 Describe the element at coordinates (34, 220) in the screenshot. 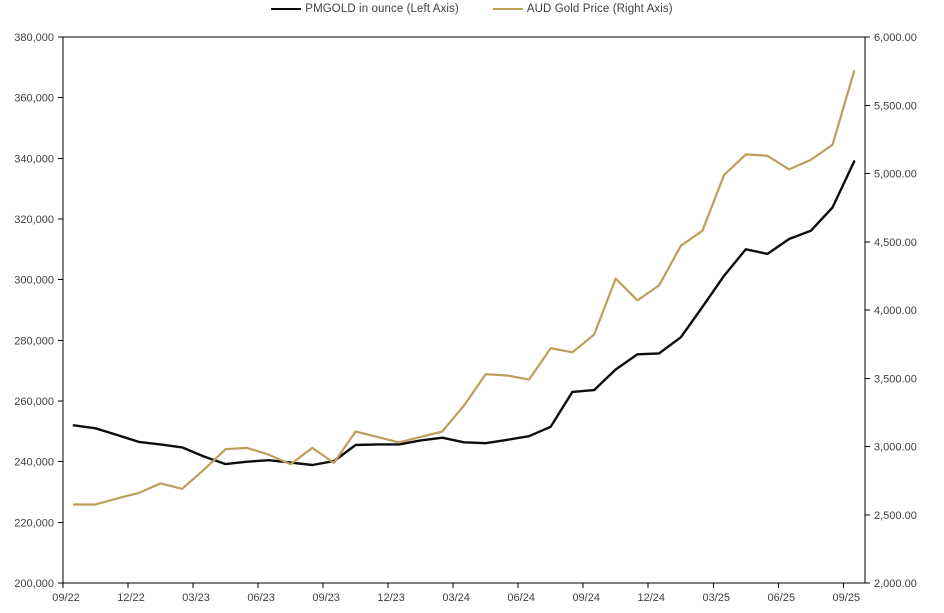

I see `y-axis-left-tick-label: 320,000` at that location.